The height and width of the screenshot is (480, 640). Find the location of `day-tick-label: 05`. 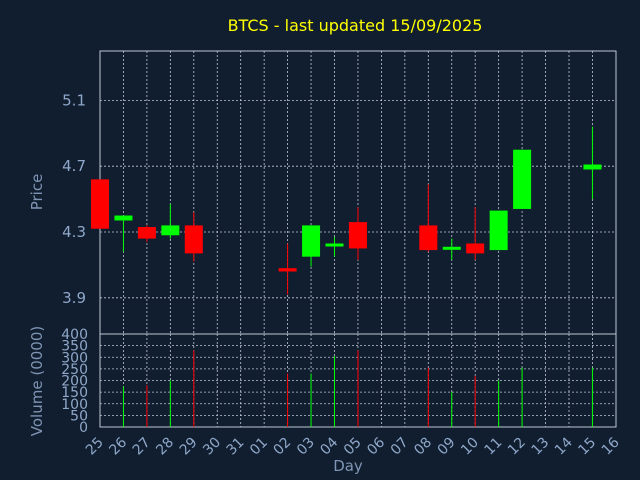

day-tick-label: 05 is located at coordinates (353, 447).